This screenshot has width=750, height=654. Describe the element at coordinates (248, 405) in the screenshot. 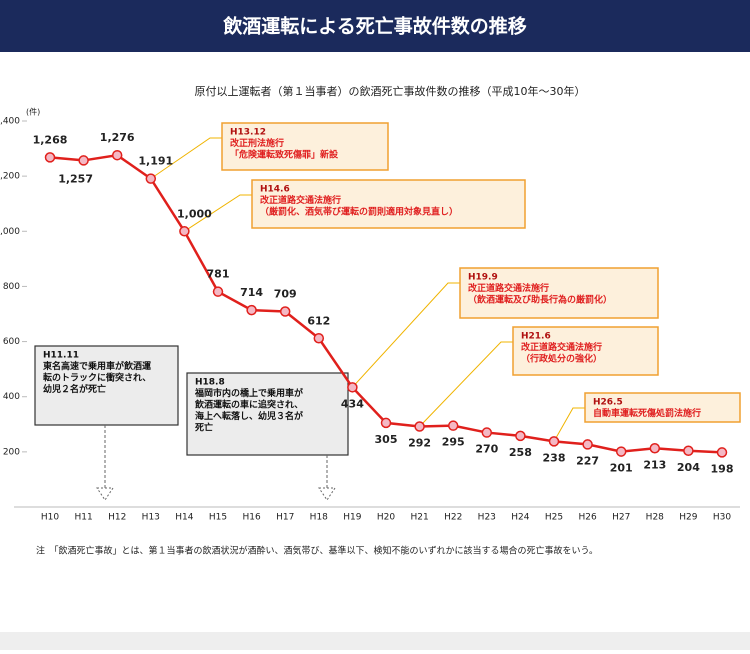

I see `annotation-text: 飲酒運転の車に追突され、` at that location.